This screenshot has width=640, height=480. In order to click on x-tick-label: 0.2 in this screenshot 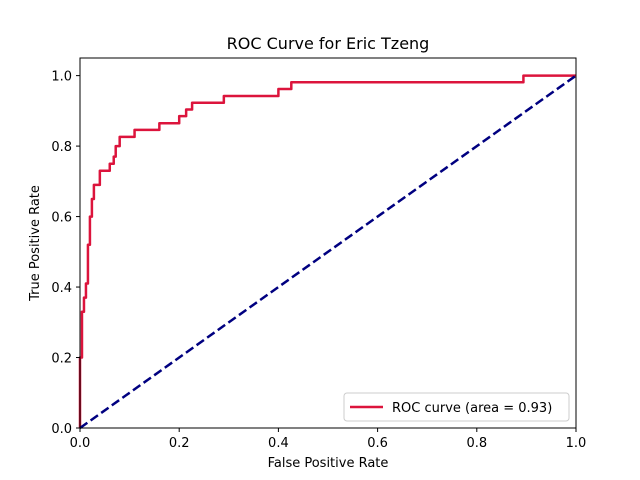, I will do `click(179, 443)`.